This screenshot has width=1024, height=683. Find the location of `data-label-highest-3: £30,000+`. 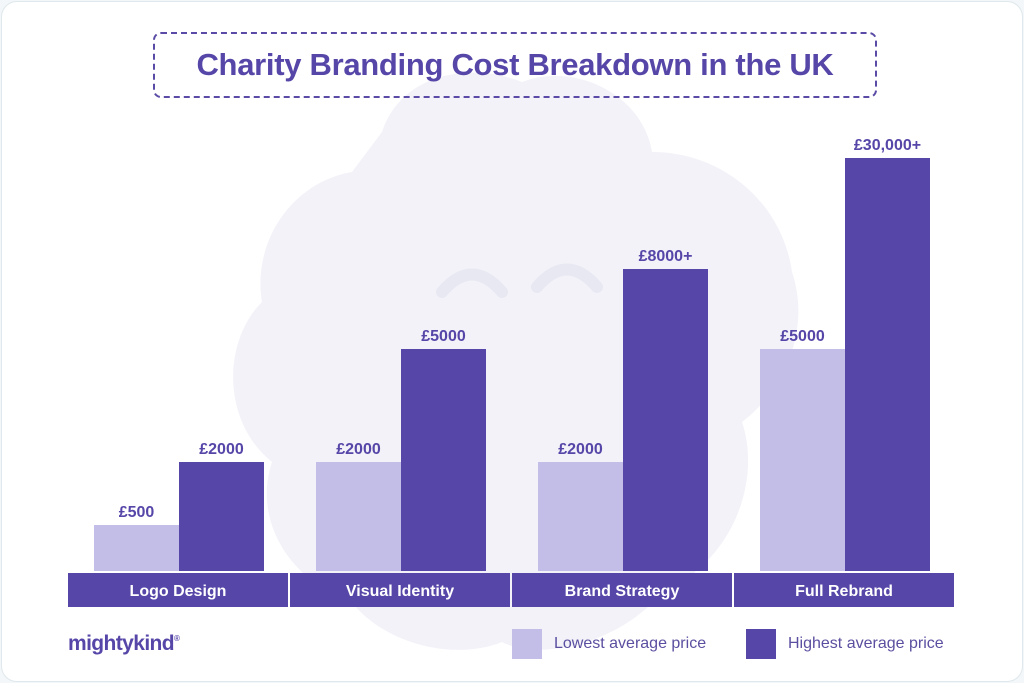

data-label-highest-3: £30,000+ is located at coordinates (887, 145).